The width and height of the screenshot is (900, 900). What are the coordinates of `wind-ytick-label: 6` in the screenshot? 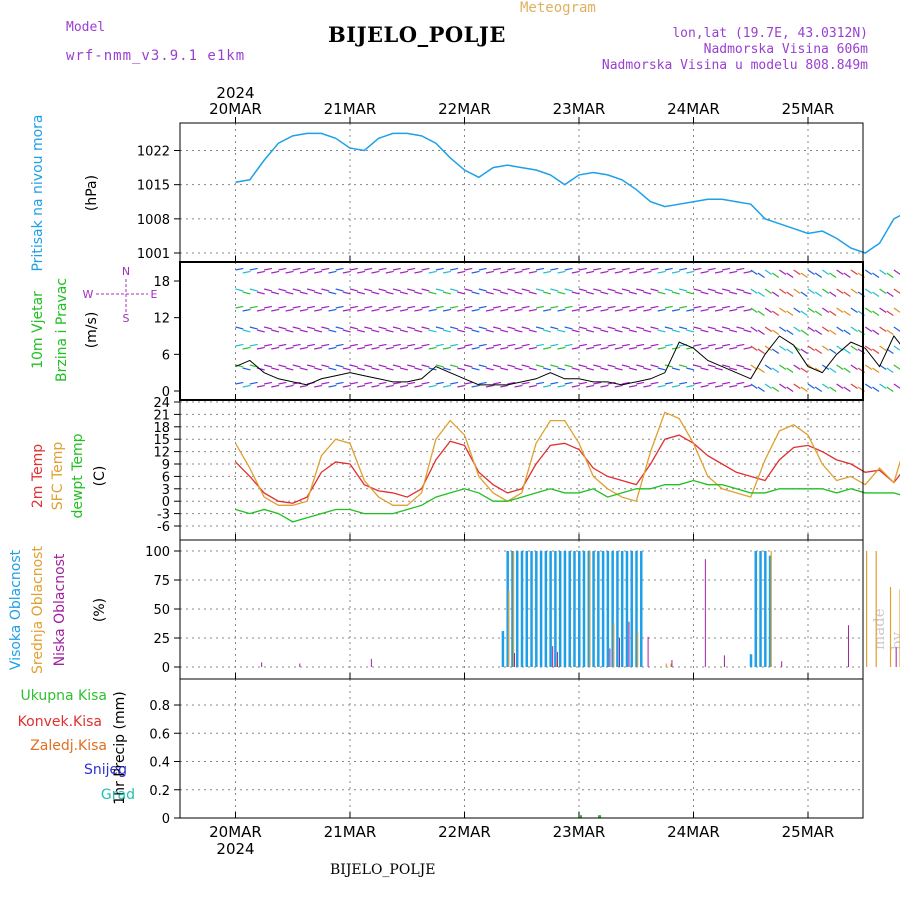 It's located at (166, 355).